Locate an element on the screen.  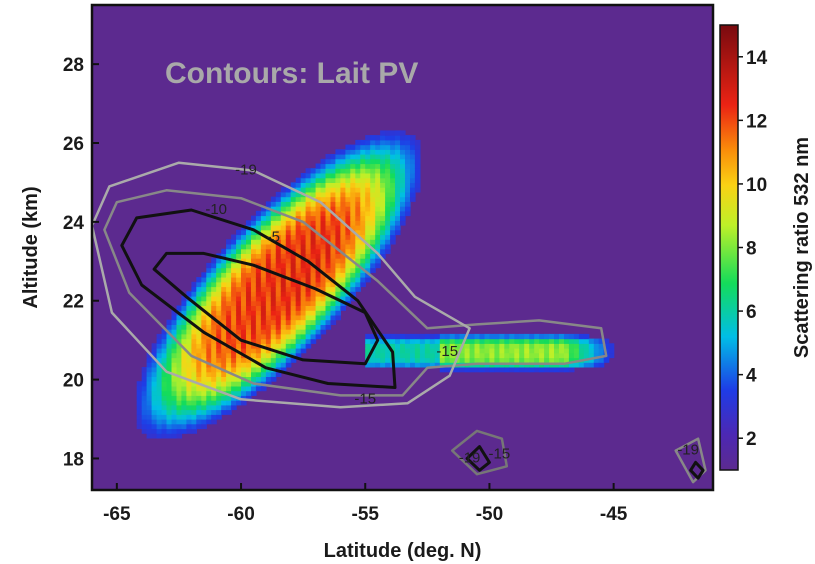
contour-label: -19 is located at coordinates (246, 170).